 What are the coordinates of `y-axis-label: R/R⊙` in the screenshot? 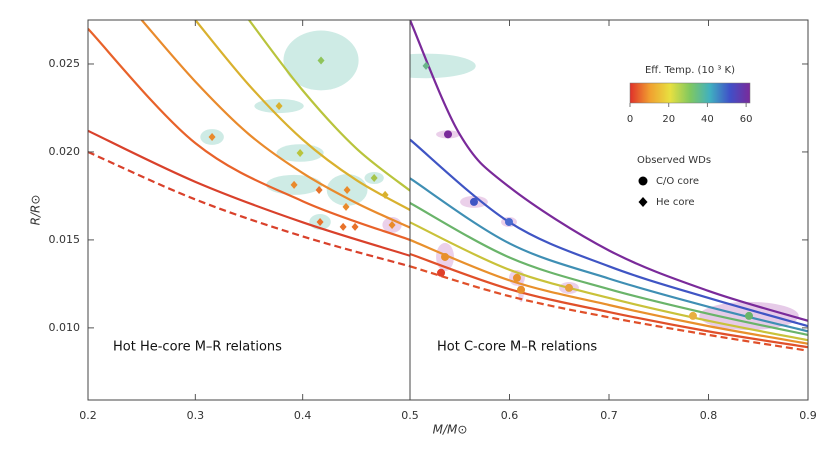 It's located at (36, 210).